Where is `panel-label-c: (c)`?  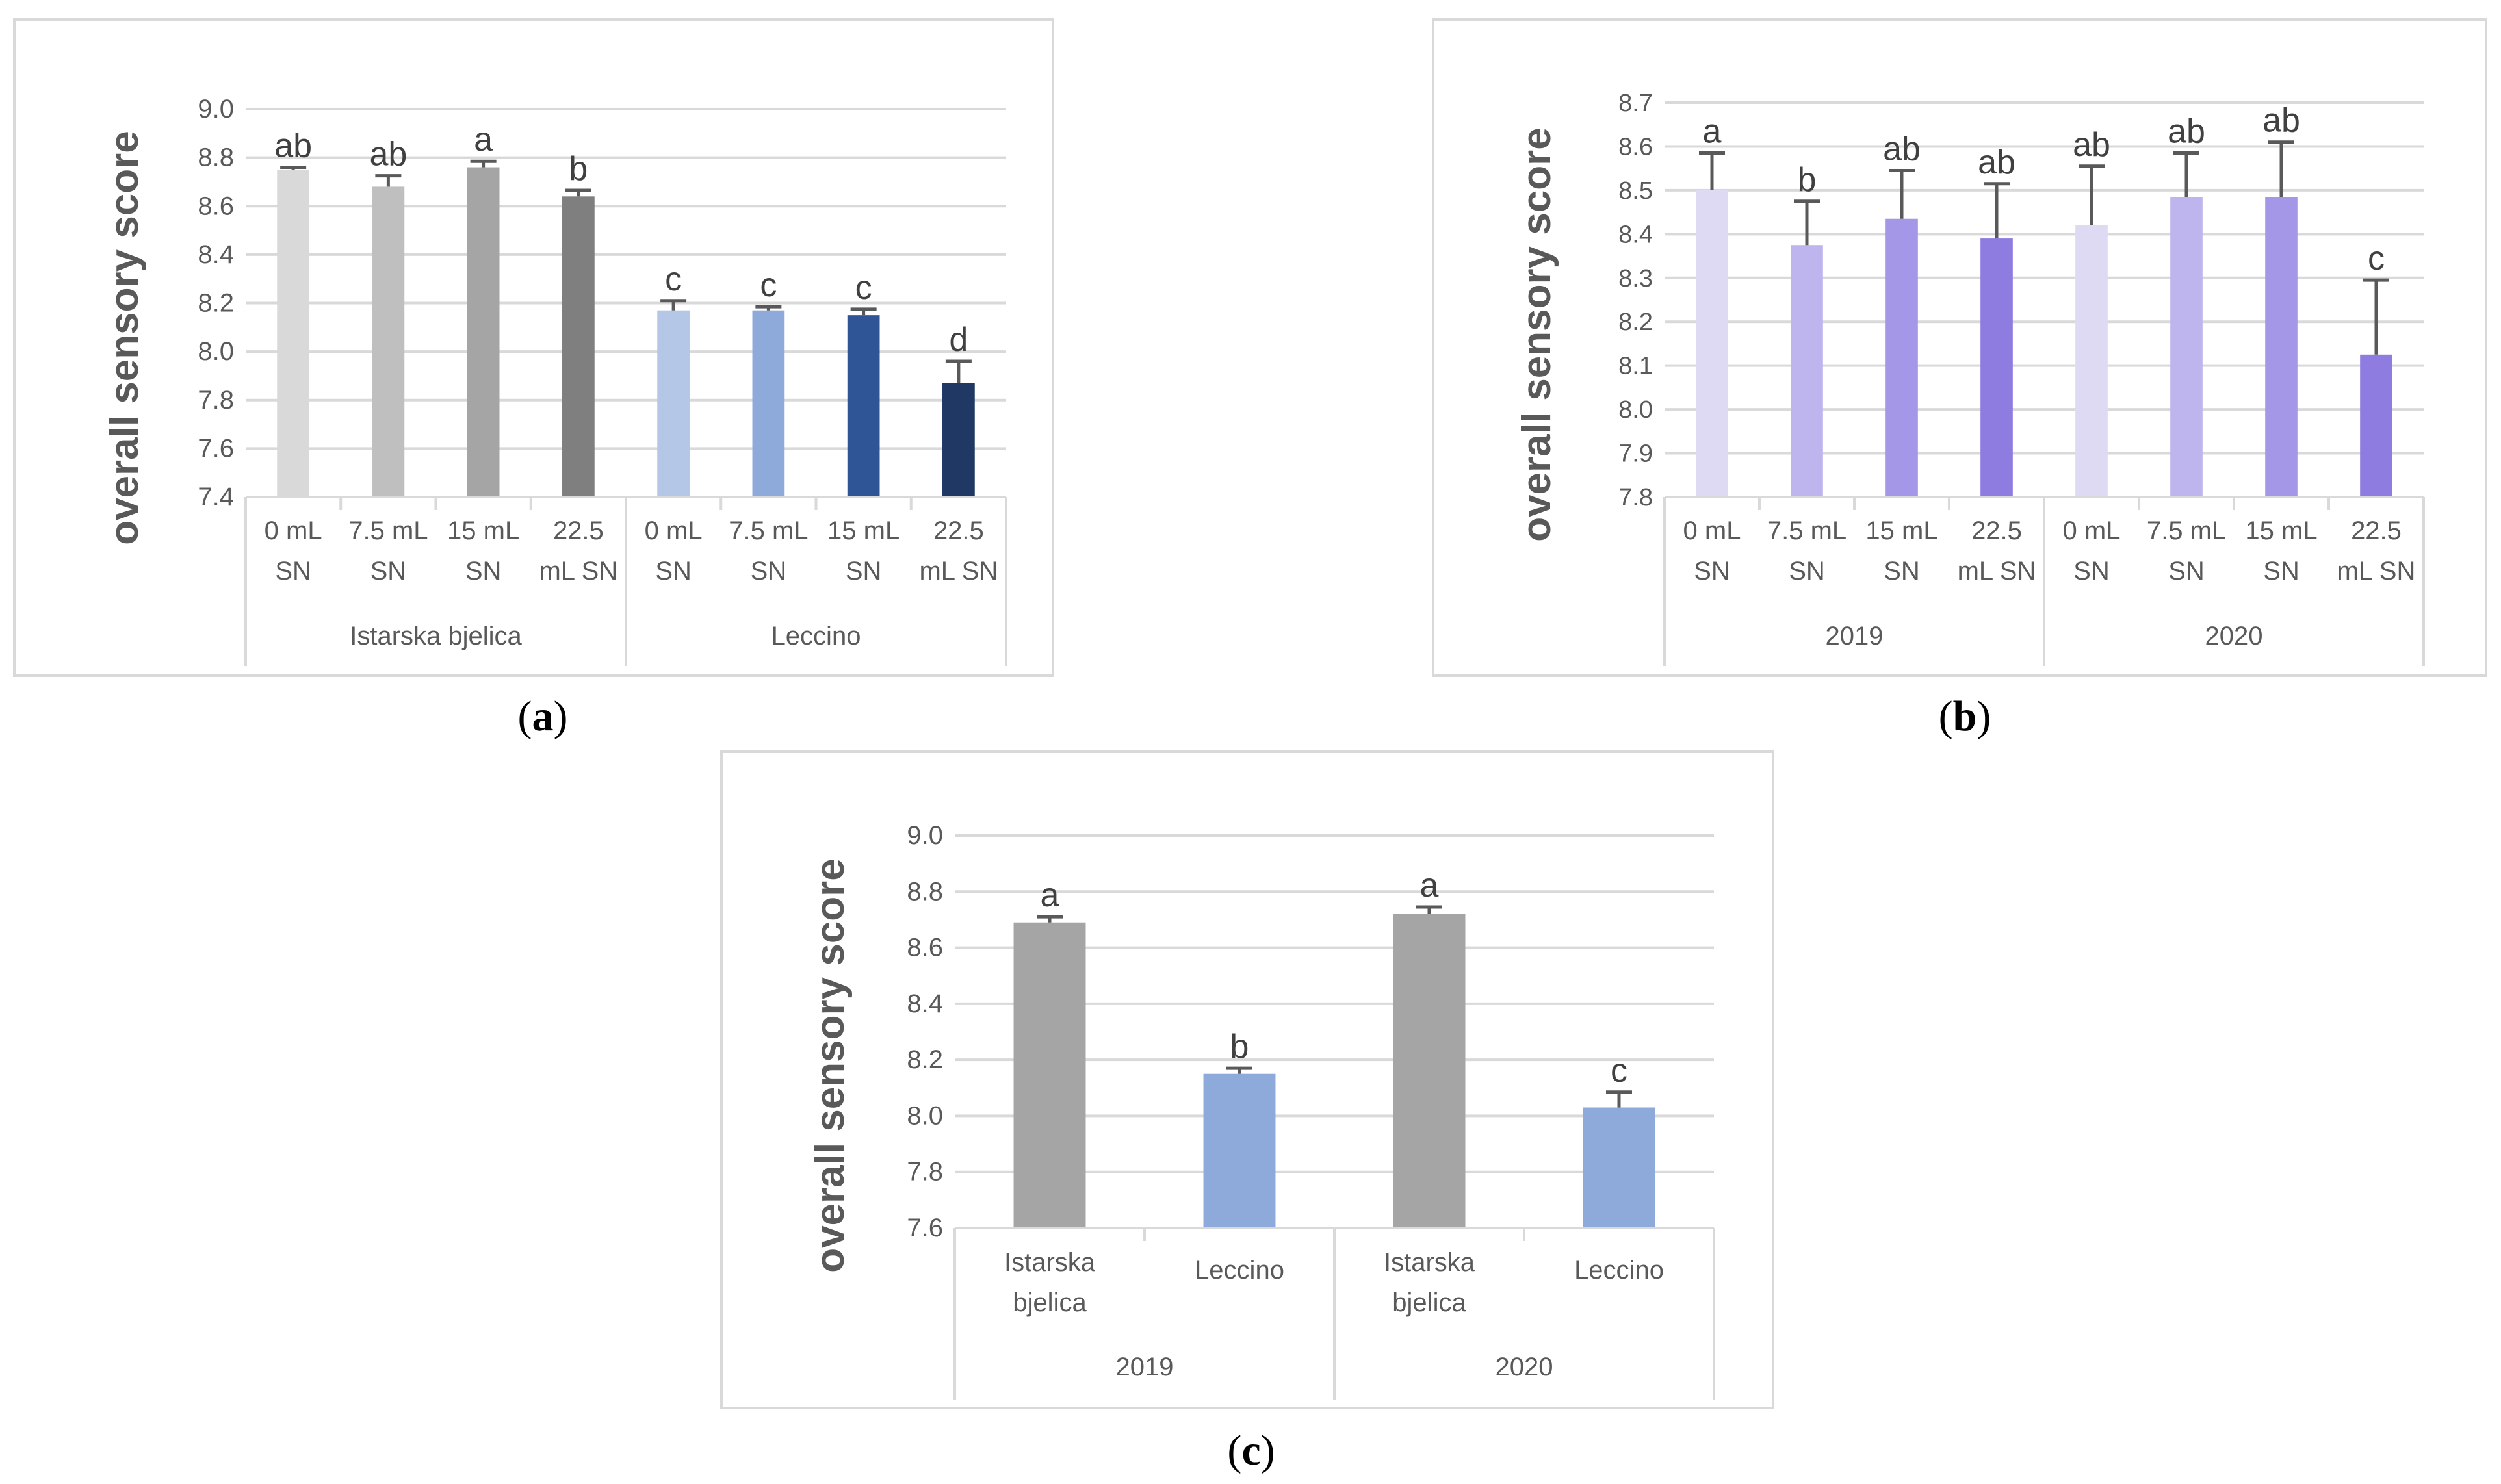
panel-label-c: (c) is located at coordinates (1251, 1451).